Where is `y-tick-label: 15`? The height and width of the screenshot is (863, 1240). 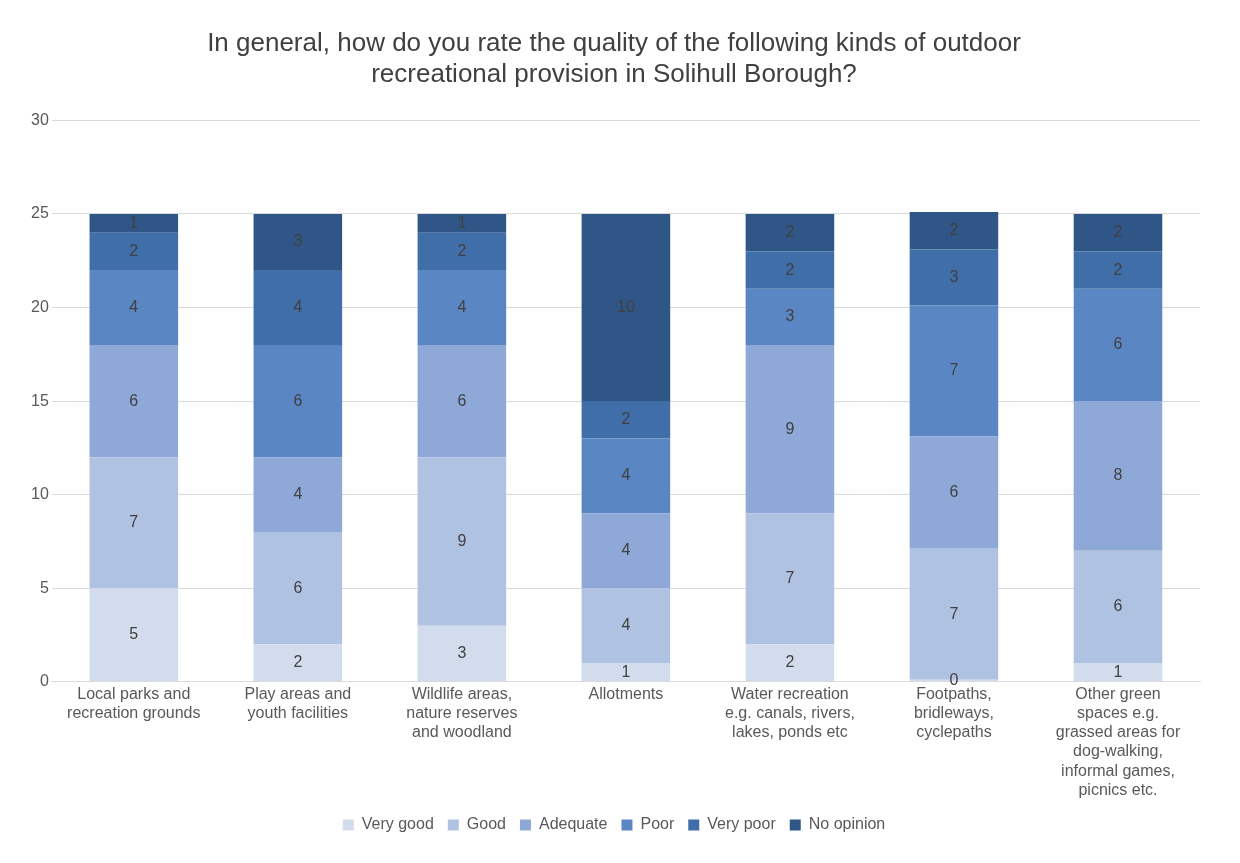 y-tick-label: 15 is located at coordinates (40, 400).